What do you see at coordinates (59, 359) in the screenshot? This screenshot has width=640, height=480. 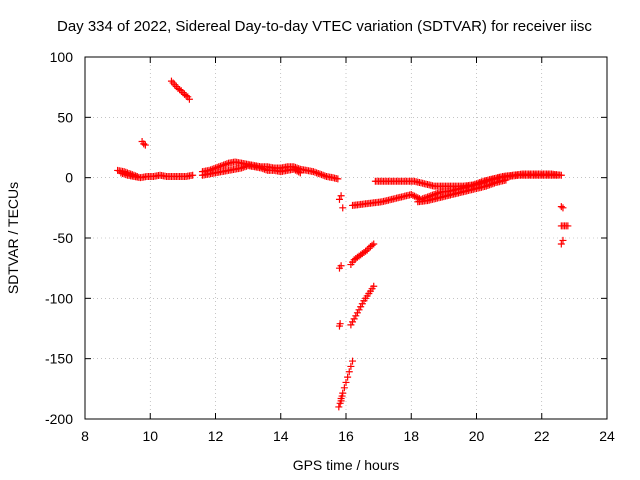 I see `y-tick-label: -150` at bounding box center [59, 359].